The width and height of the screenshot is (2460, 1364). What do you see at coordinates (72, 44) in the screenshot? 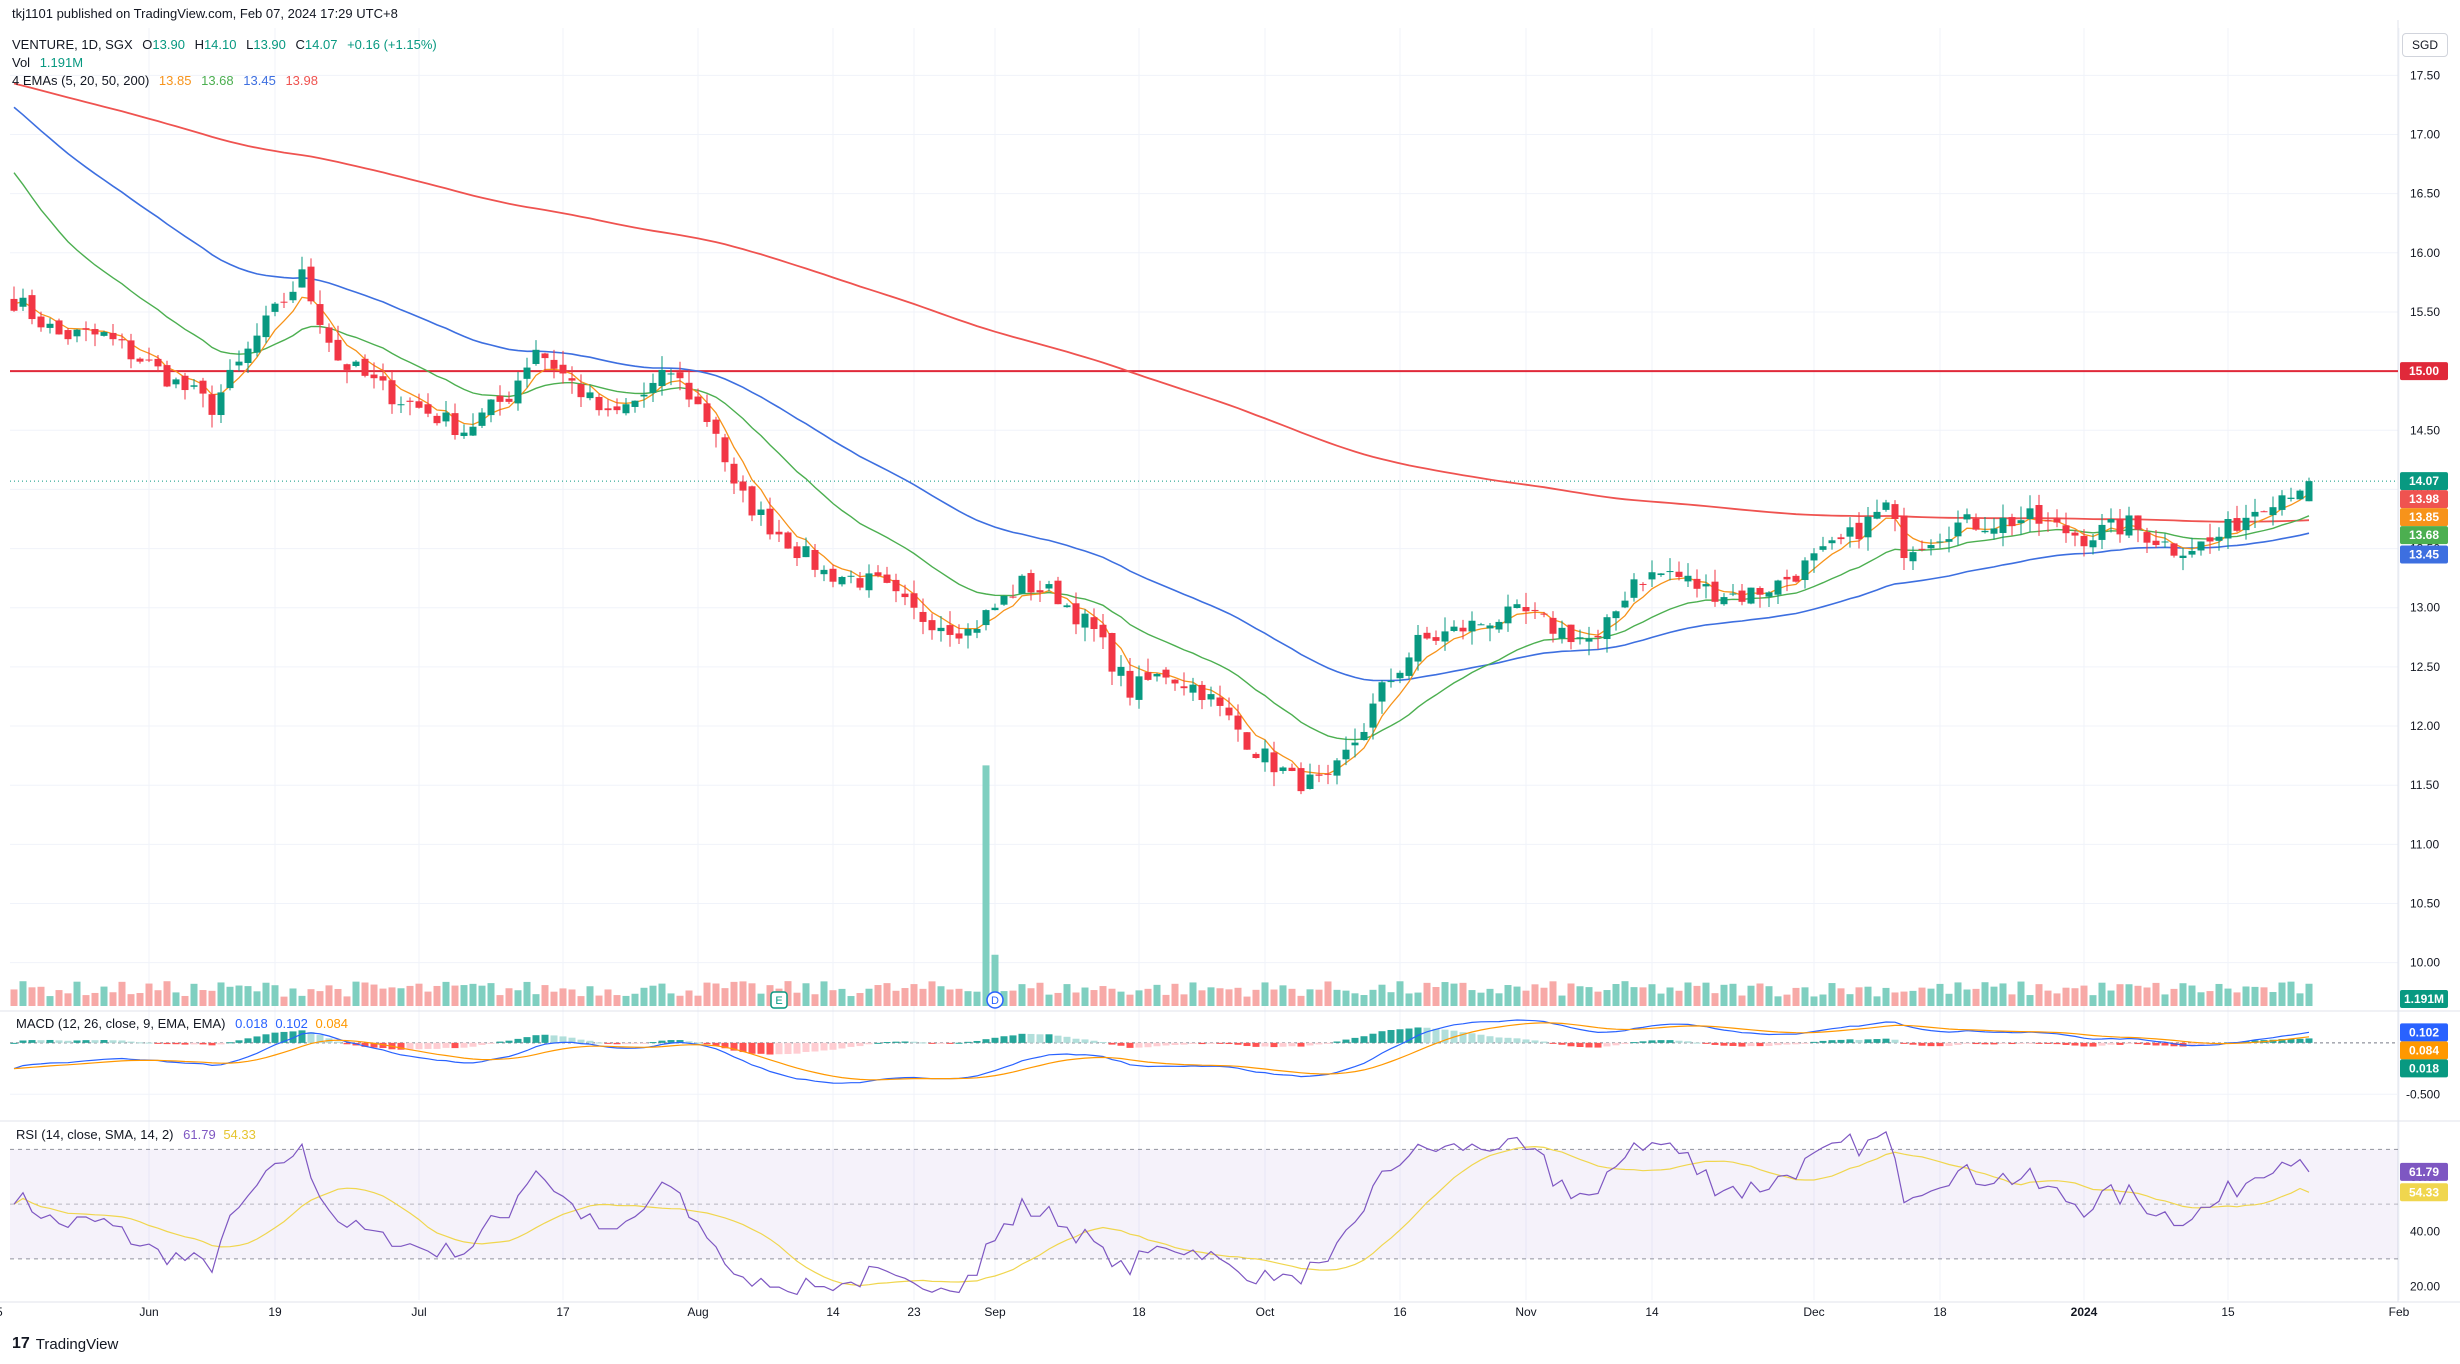
I see `symbol-name: VENTURE, 1D, SGX` at bounding box center [72, 44].